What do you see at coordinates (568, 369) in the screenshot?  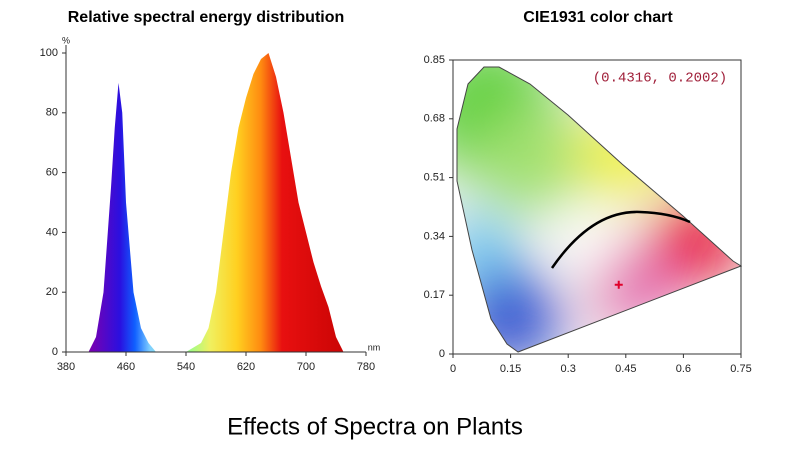 I see `x-tick-label: 0.3` at bounding box center [568, 369].